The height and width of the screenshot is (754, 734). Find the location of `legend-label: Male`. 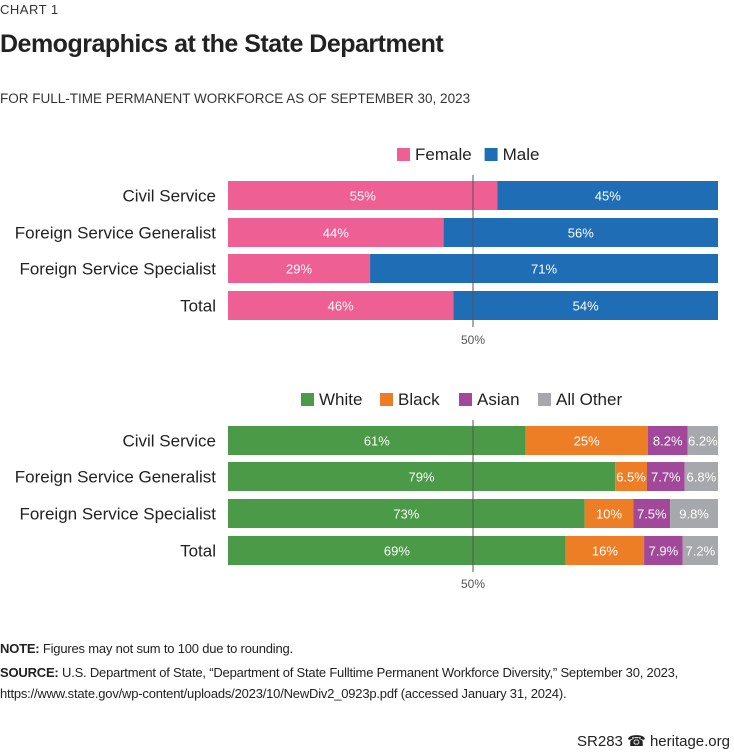

legend-label: Male is located at coordinates (521, 154).